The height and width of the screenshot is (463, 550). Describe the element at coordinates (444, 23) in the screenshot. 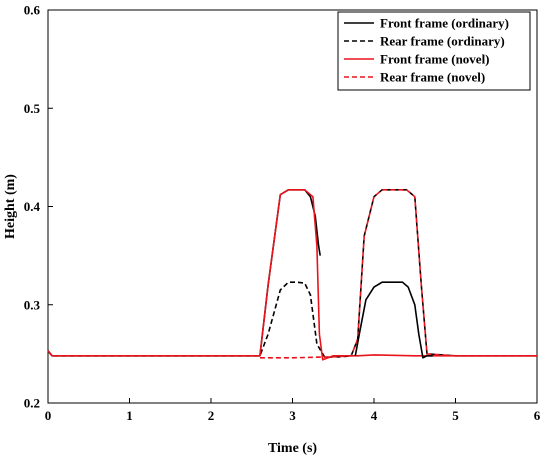

I see `legend-label: Front frame (ordinary)` at that location.